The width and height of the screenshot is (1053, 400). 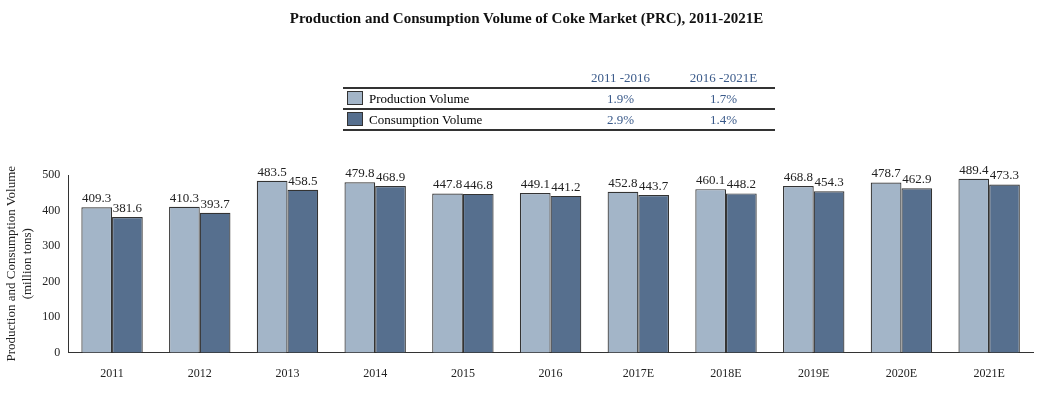 What do you see at coordinates (127, 207) in the screenshot?
I see `data-label: 381.6` at bounding box center [127, 207].